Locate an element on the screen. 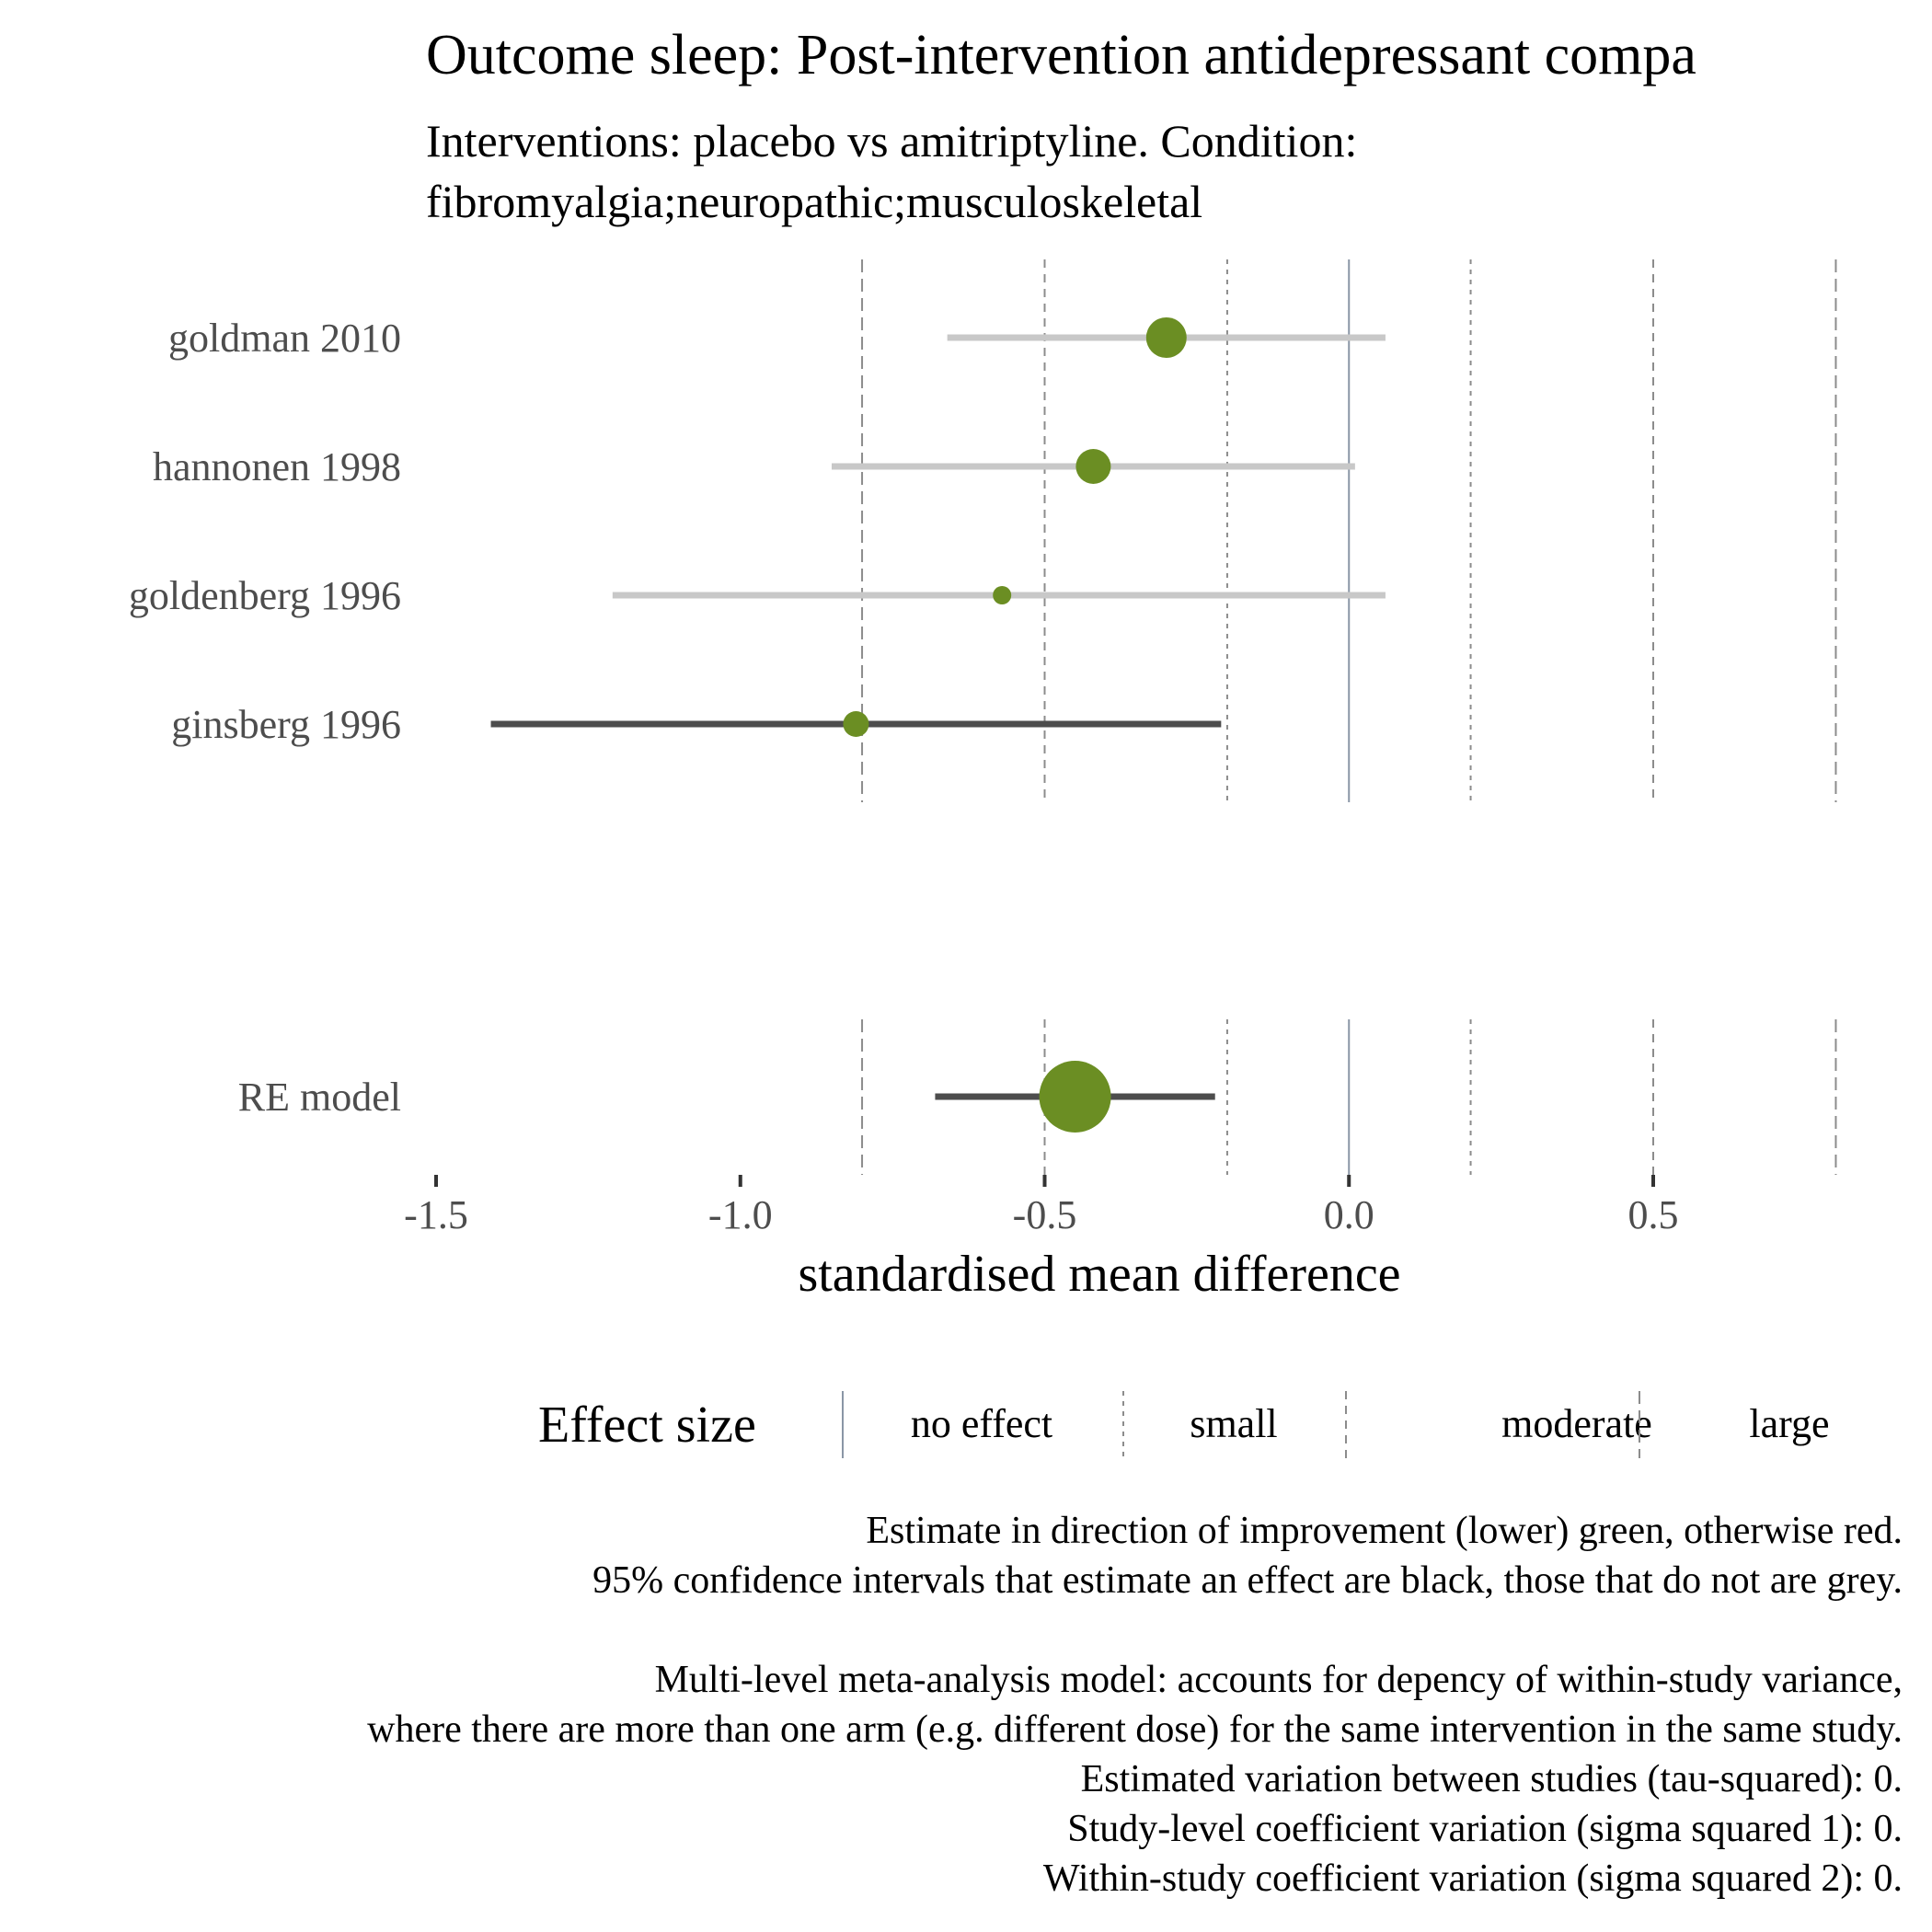  model-label: RE model is located at coordinates (319, 1097).